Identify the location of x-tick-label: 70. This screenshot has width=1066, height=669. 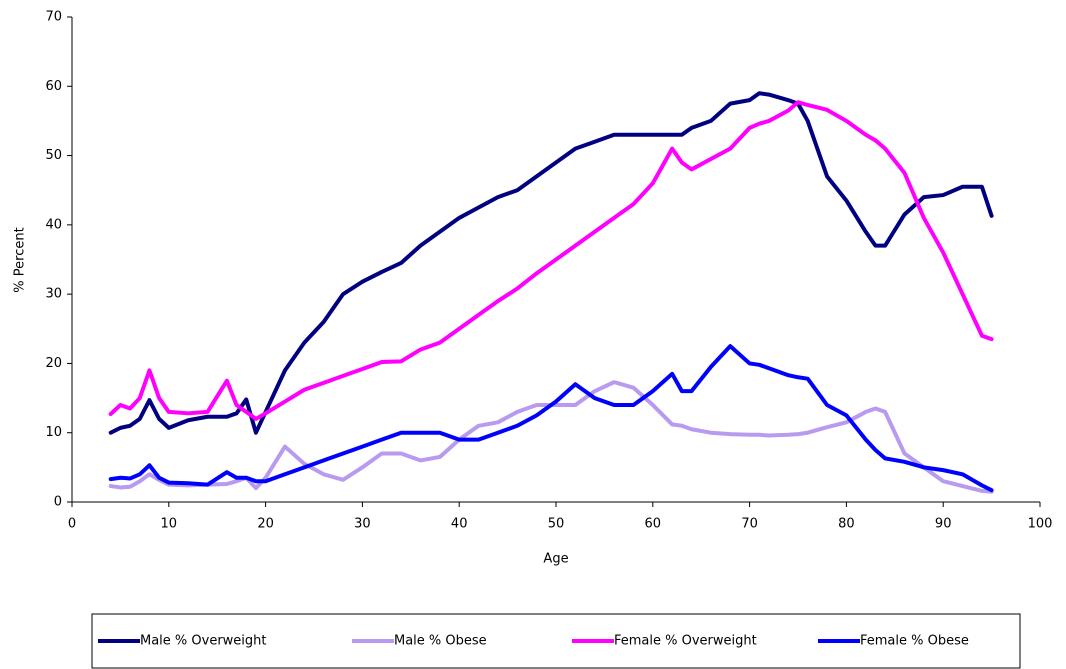
(749, 524).